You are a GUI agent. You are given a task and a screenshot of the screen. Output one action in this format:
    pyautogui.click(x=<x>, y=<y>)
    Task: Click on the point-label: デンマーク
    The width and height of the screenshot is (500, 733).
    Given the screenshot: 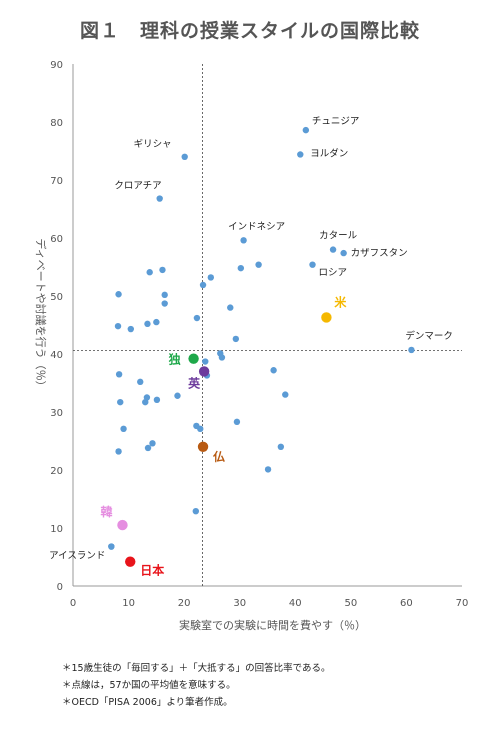 What is the action you would take?
    pyautogui.click(x=429, y=336)
    